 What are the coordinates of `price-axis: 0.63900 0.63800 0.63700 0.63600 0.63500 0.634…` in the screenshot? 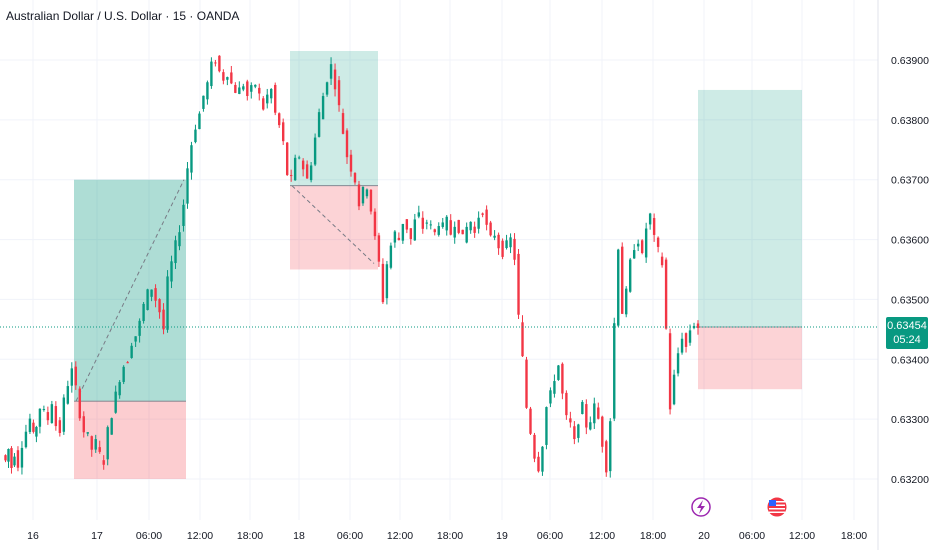 It's located at (910, 270).